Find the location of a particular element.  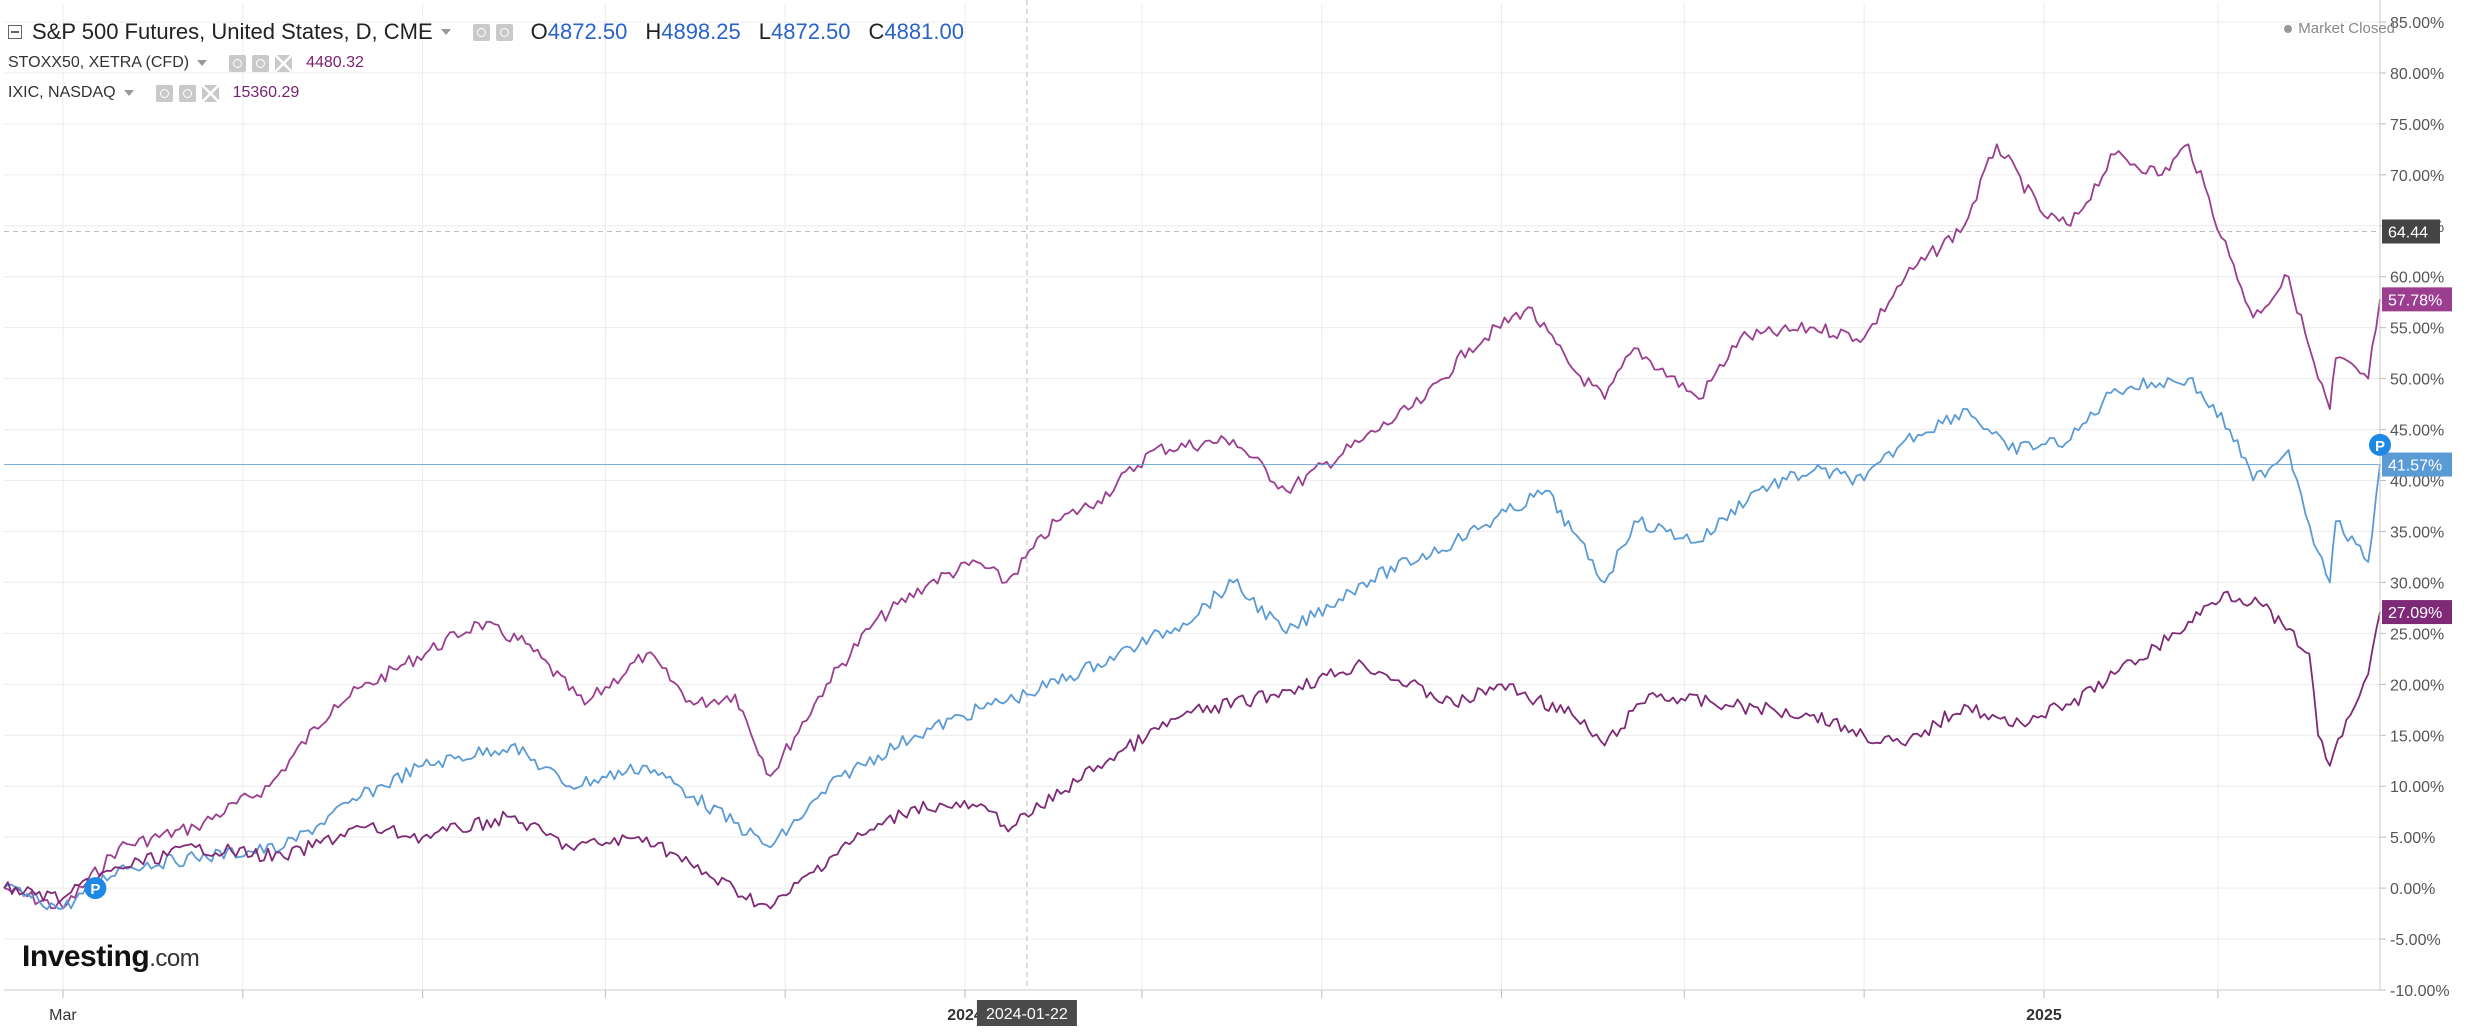

investing-logo: Investing.com is located at coordinates (111, 957).